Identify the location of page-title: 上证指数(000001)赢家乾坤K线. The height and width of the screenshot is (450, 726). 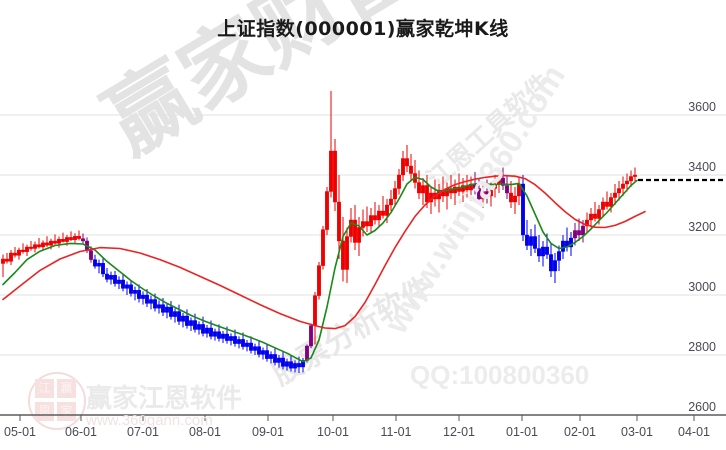
(363, 29).